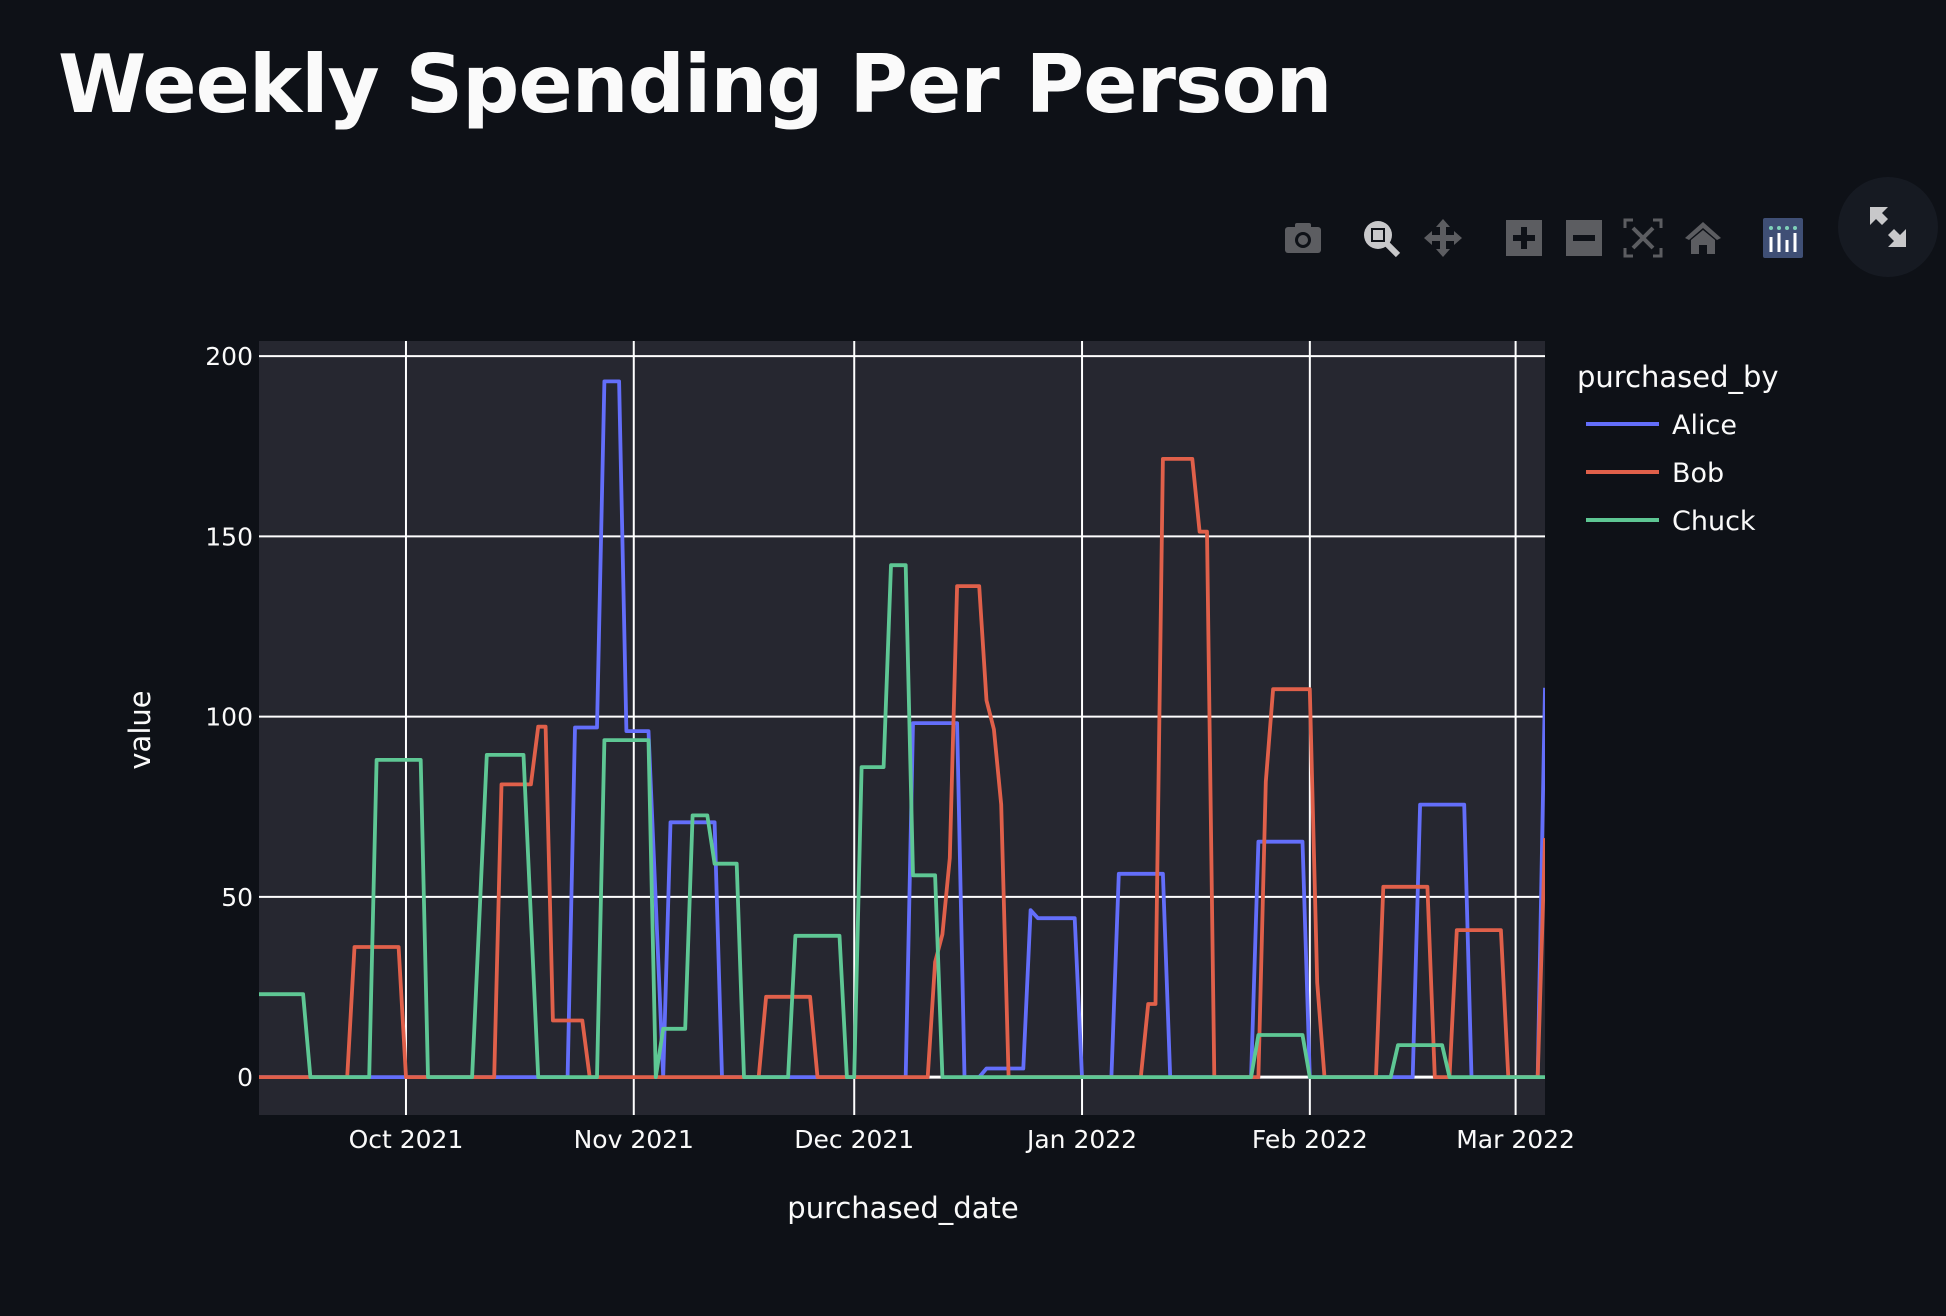  I want to click on y-tick-label: 50, so click(237, 897).